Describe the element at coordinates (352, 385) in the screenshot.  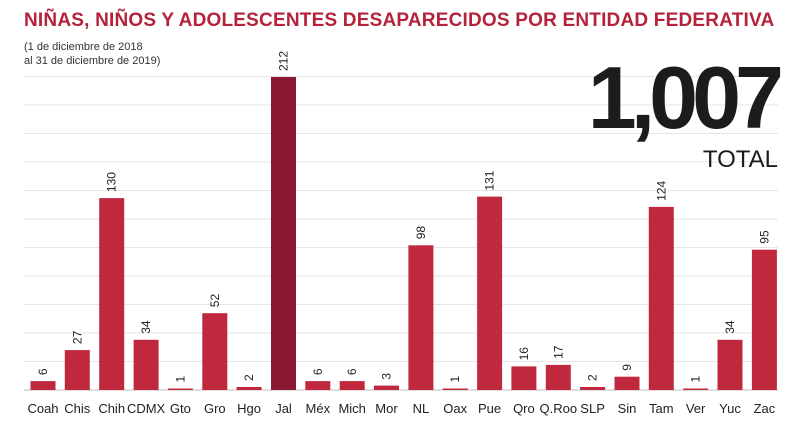
I see `bar-mich` at that location.